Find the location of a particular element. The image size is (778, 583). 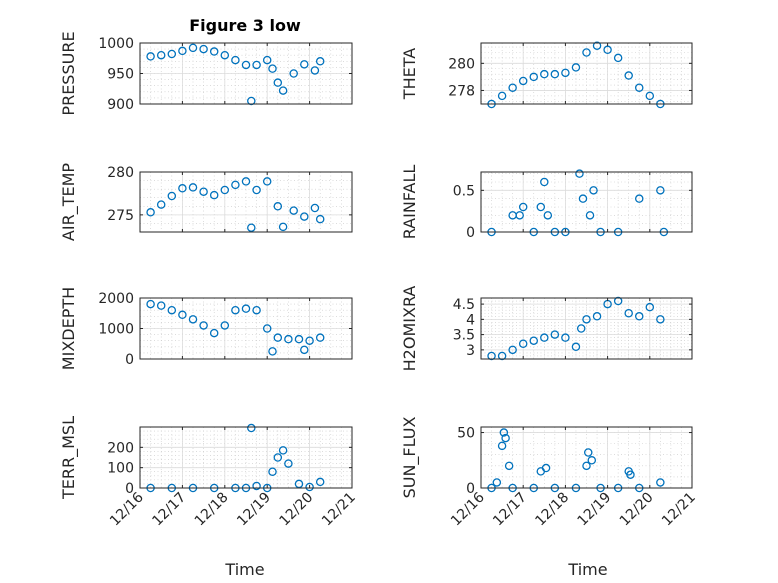

y-axis-label: PRESSURE is located at coordinates (68, 73).